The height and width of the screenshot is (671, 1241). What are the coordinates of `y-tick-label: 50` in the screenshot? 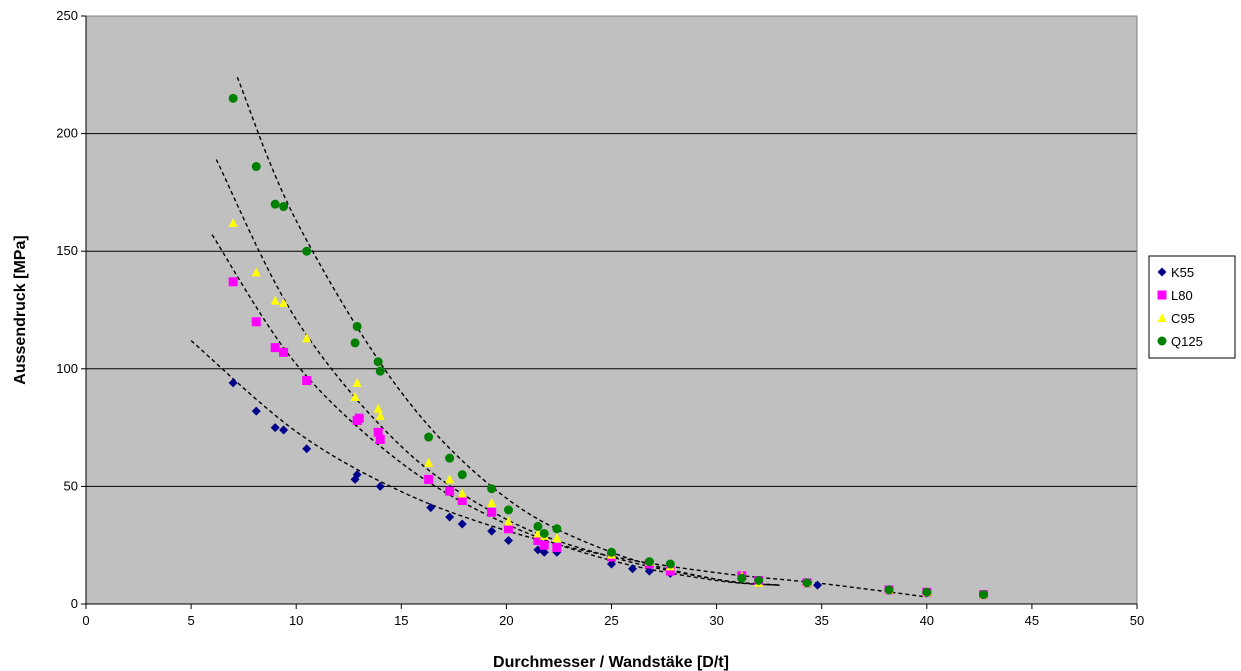 It's located at (71, 485).